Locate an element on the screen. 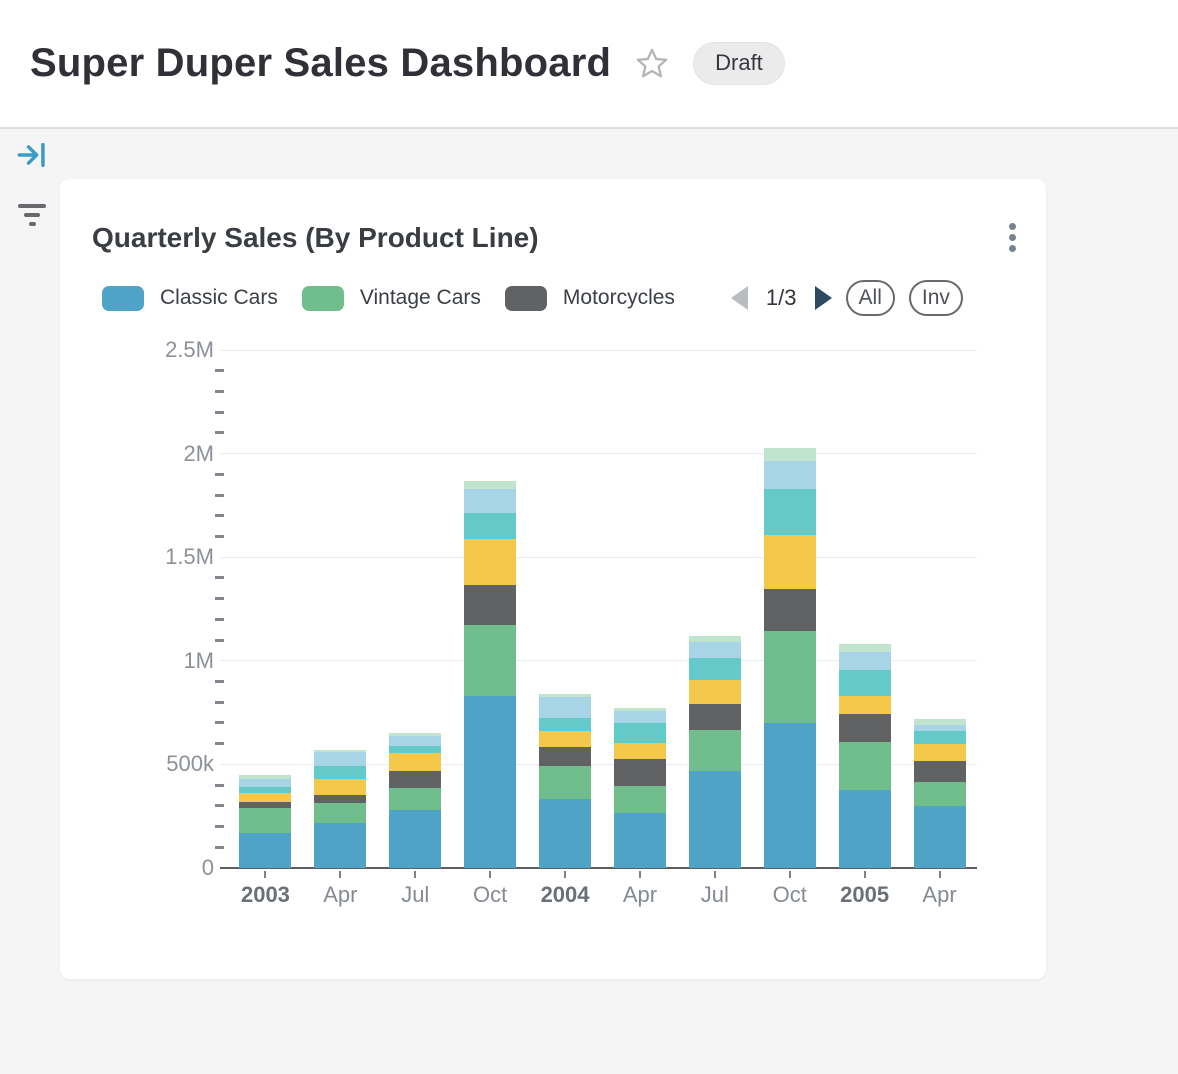 The width and height of the screenshot is (1178, 1074). kebab-menu-icon is located at coordinates (1012, 237).